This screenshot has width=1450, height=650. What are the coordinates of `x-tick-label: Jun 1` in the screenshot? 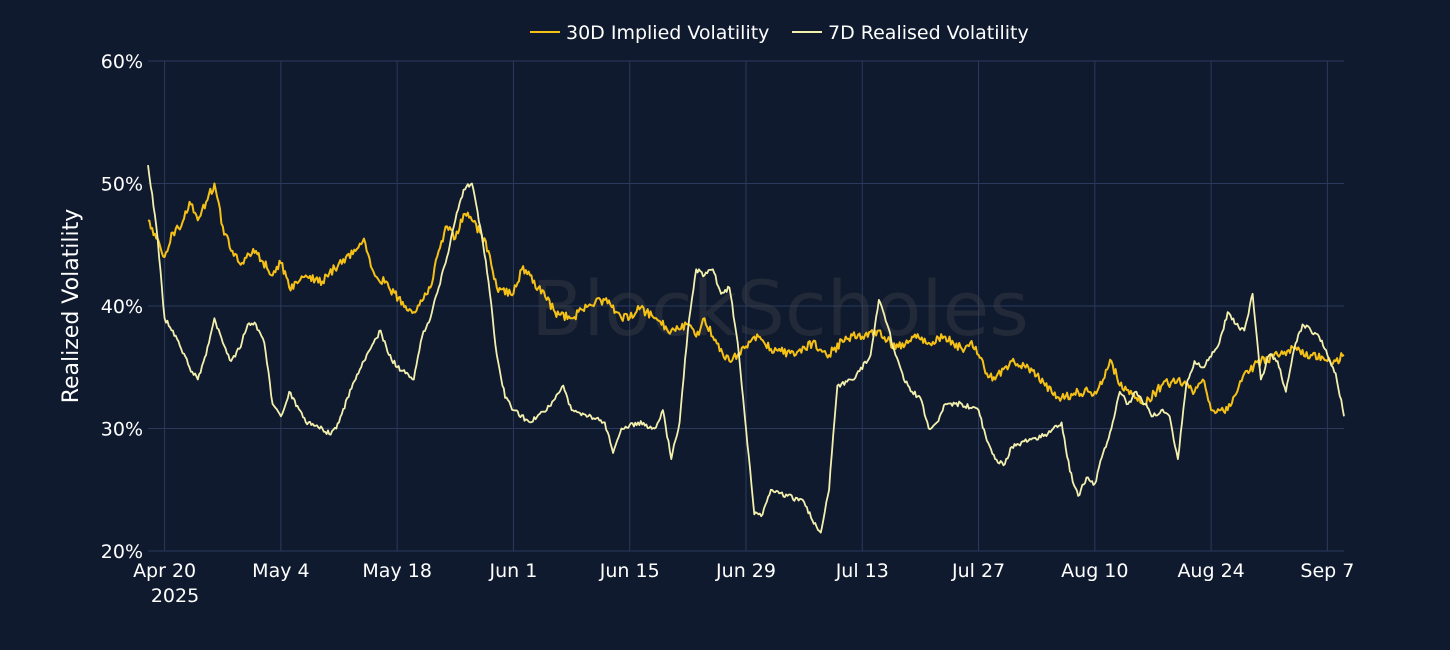 It's located at (513, 571).